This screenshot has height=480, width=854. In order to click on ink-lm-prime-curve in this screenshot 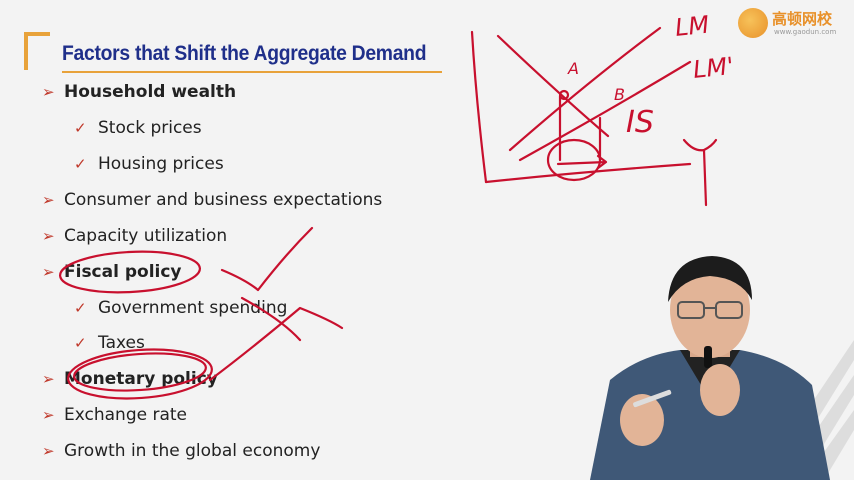, I will do `click(605, 111)`.